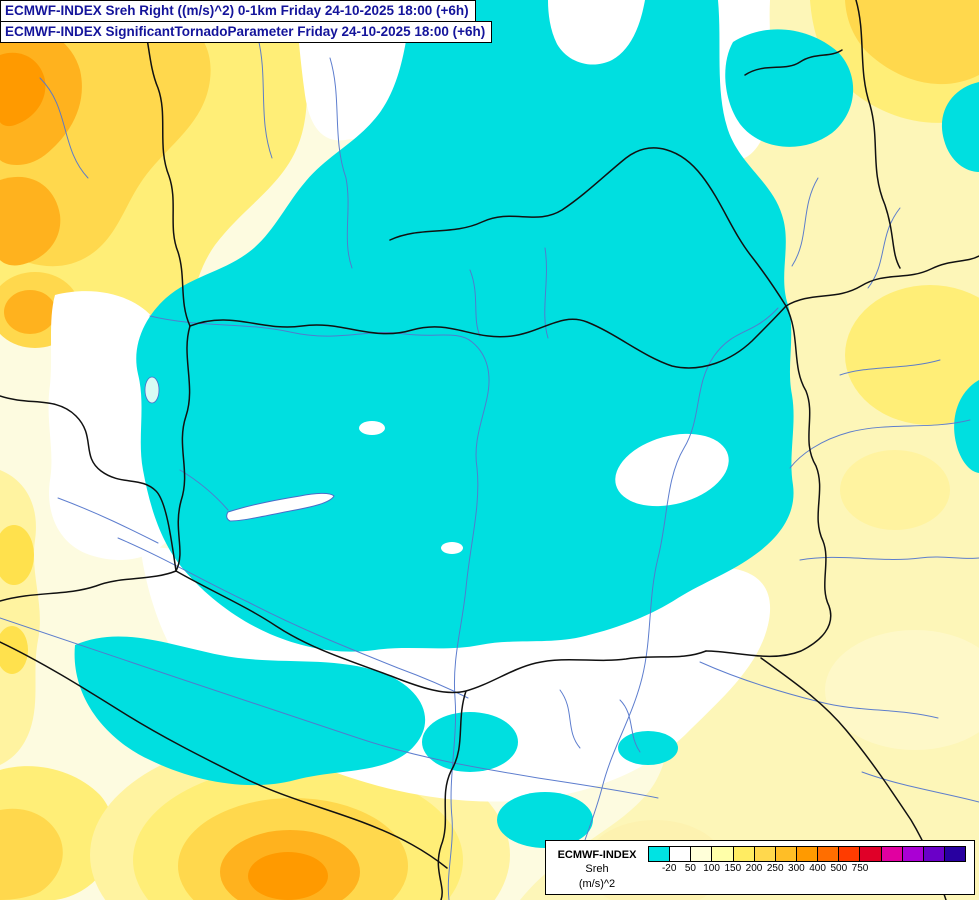 The width and height of the screenshot is (979, 900). I want to click on legend-scale: -20 50 100 150 200 250 300 400 500 750, so click(807, 860).